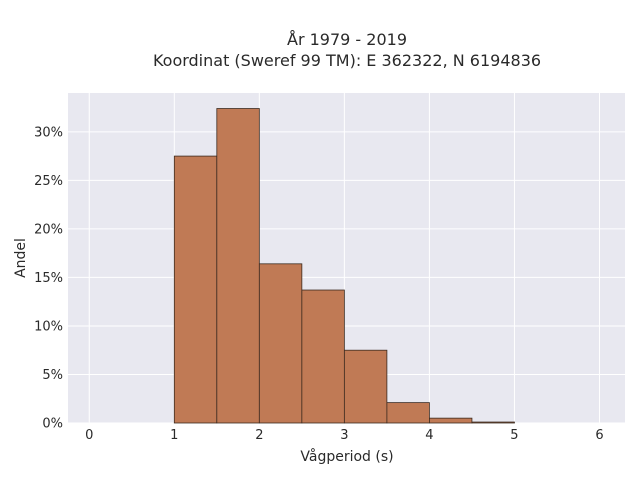  What do you see at coordinates (52, 424) in the screenshot?
I see `y-tick-label: 0%` at bounding box center [52, 424].